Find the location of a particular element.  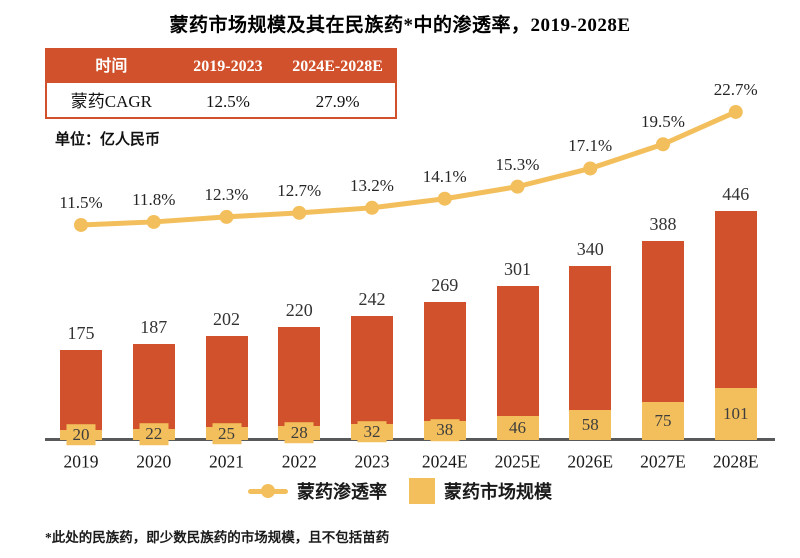

bar-yellow-label: 28 is located at coordinates (299, 433).